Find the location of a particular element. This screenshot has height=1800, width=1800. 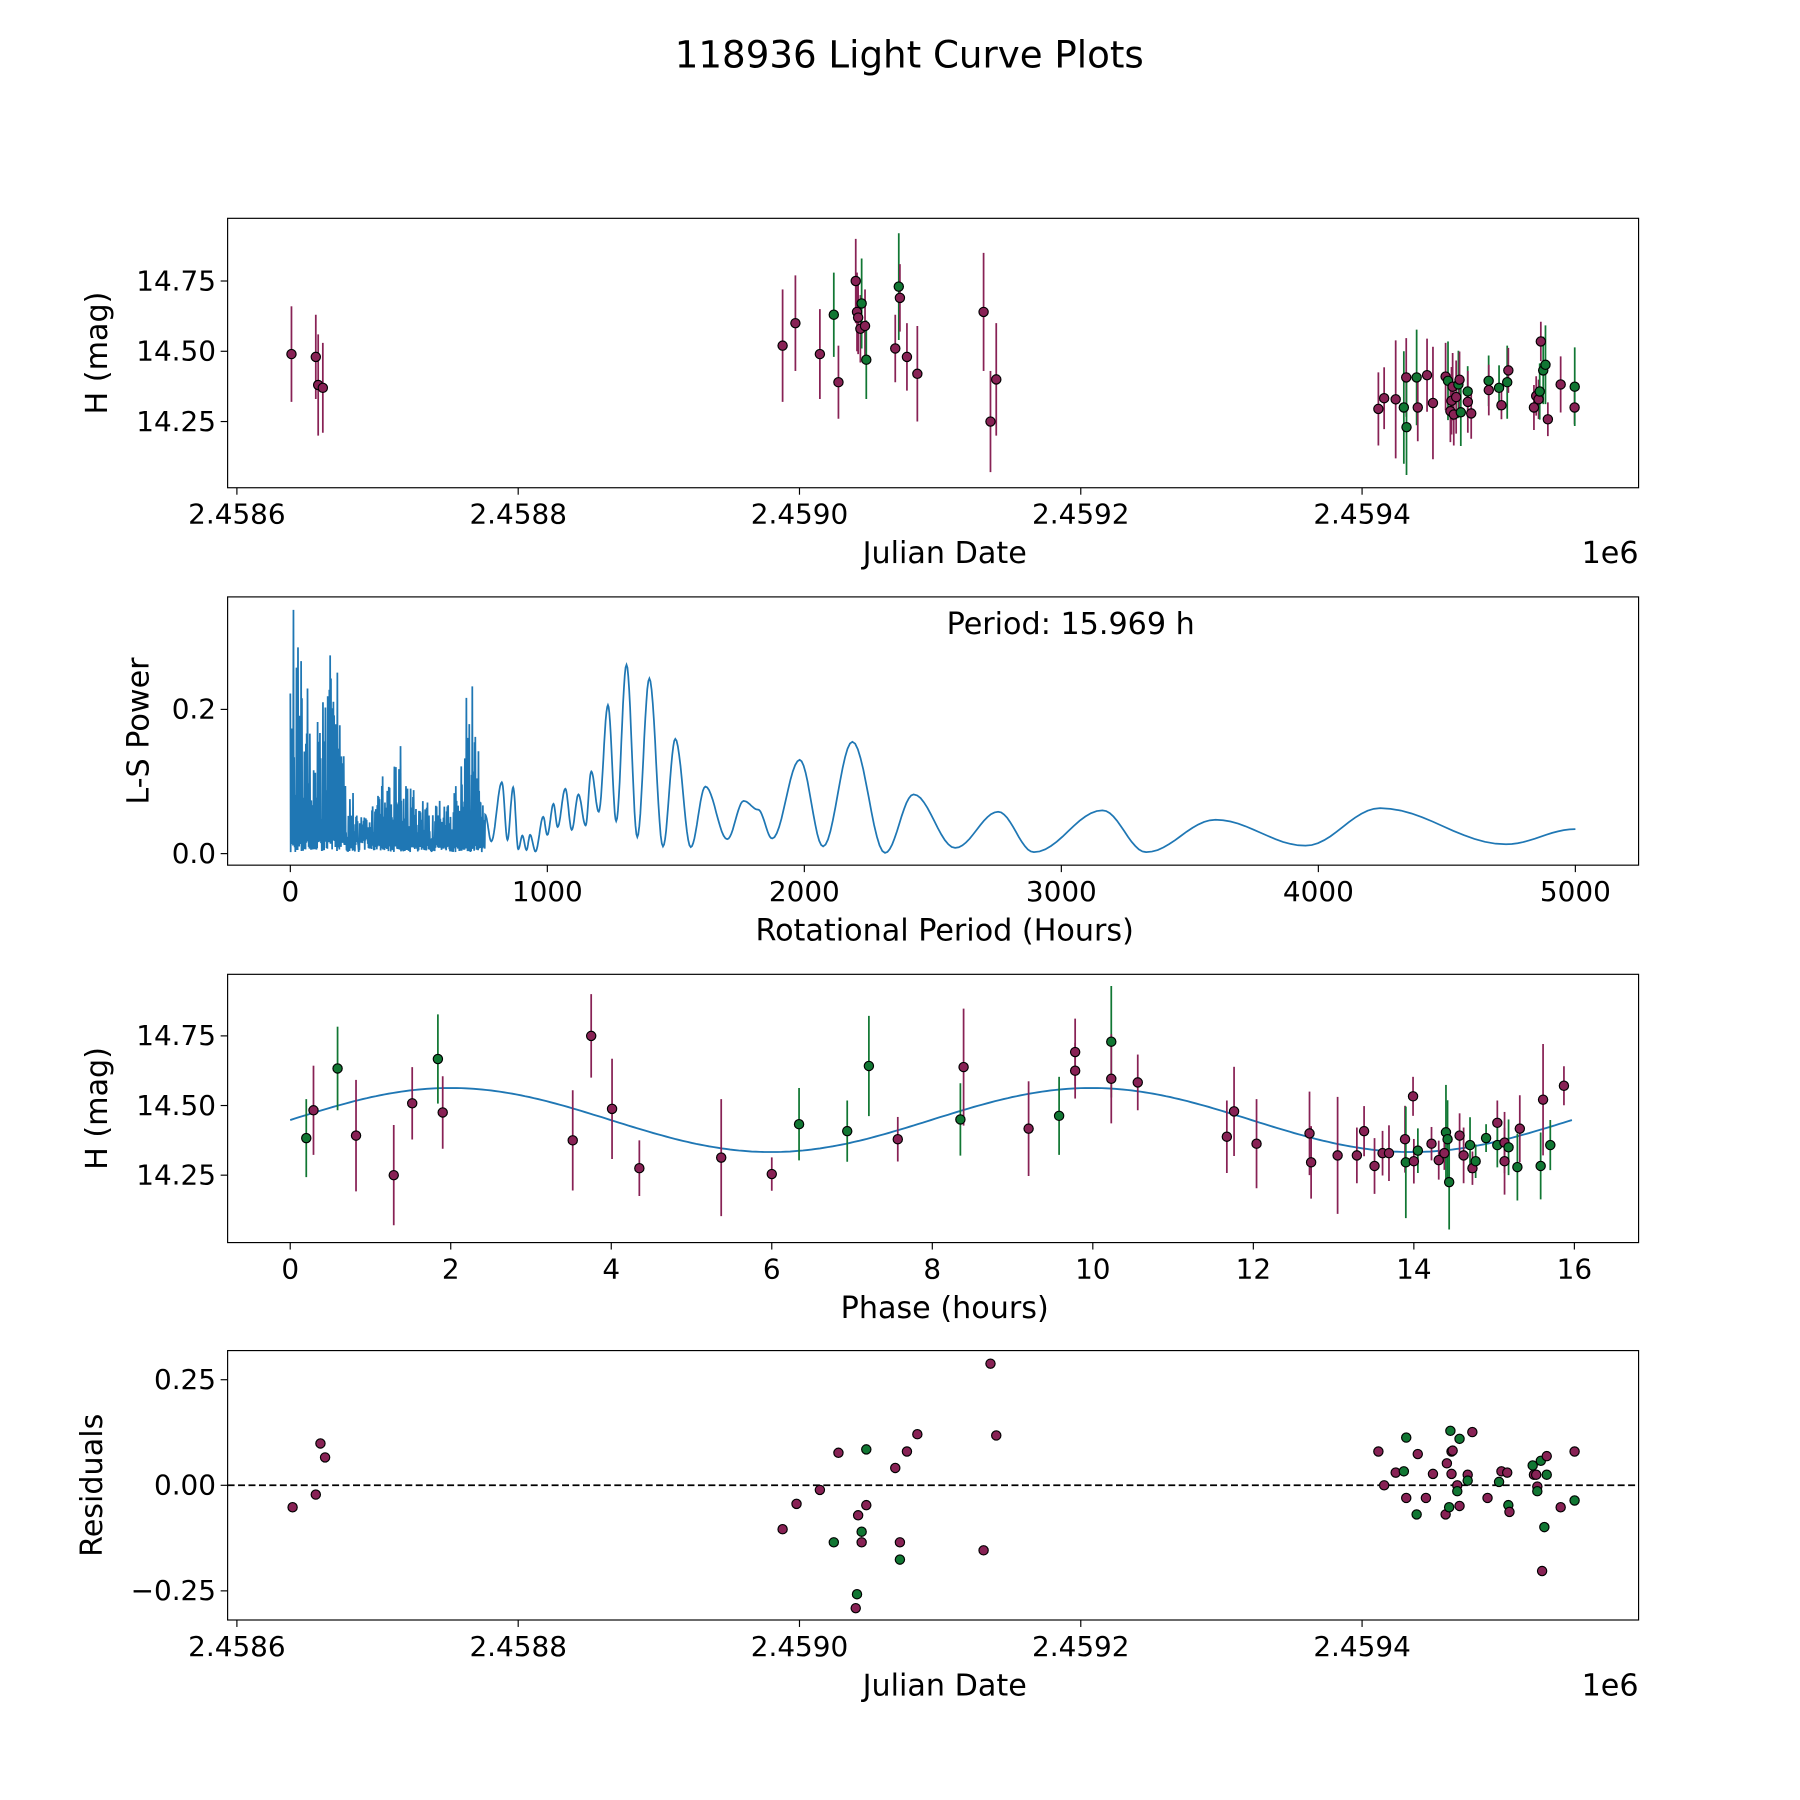

y-axis-label: L-S Power is located at coordinates (139, 731).